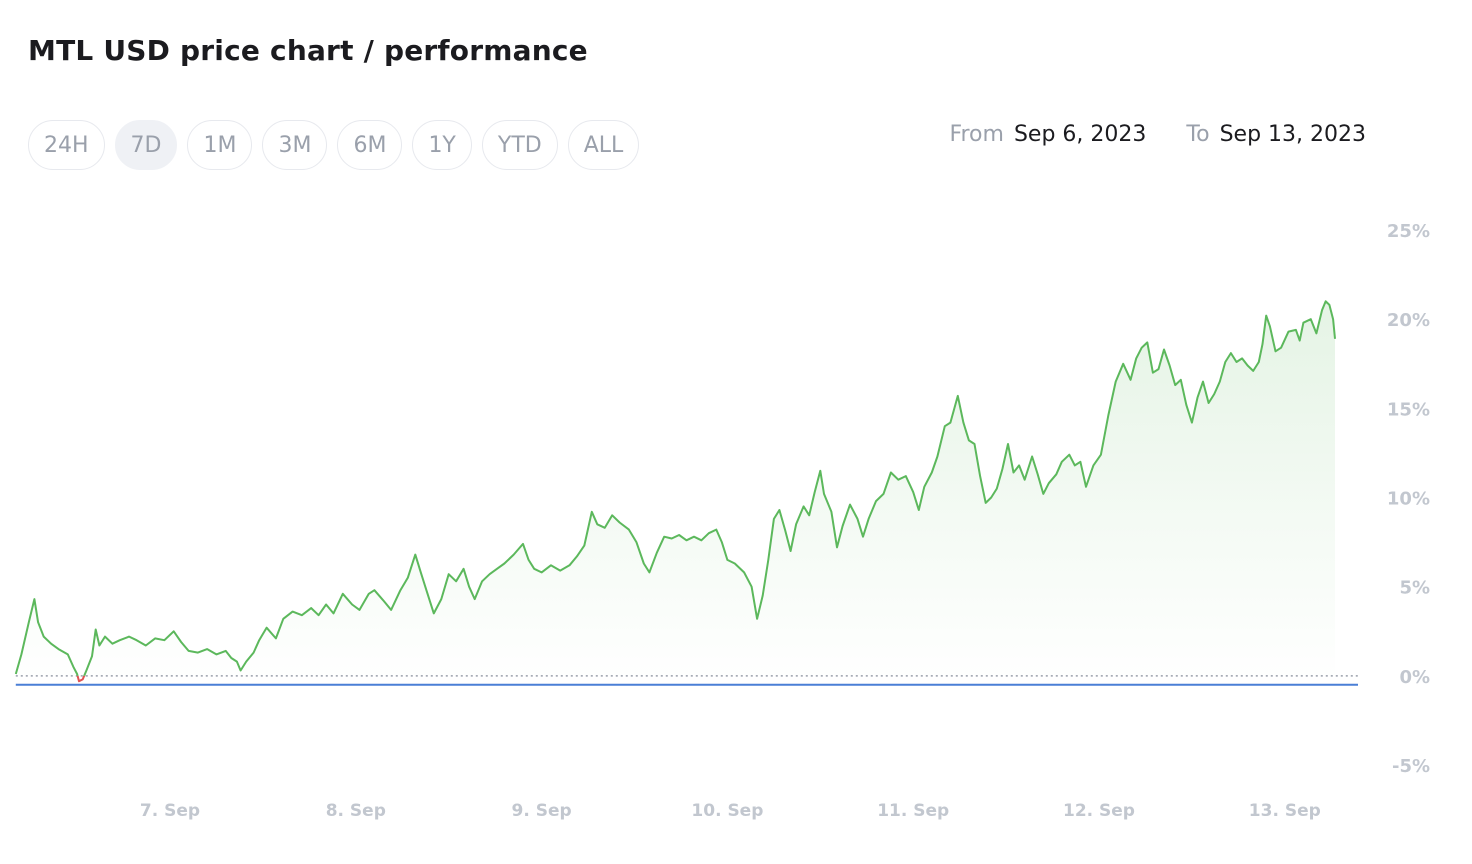 This screenshot has width=1472, height=864. I want to click on y-tick-label: 20%, so click(1408, 320).